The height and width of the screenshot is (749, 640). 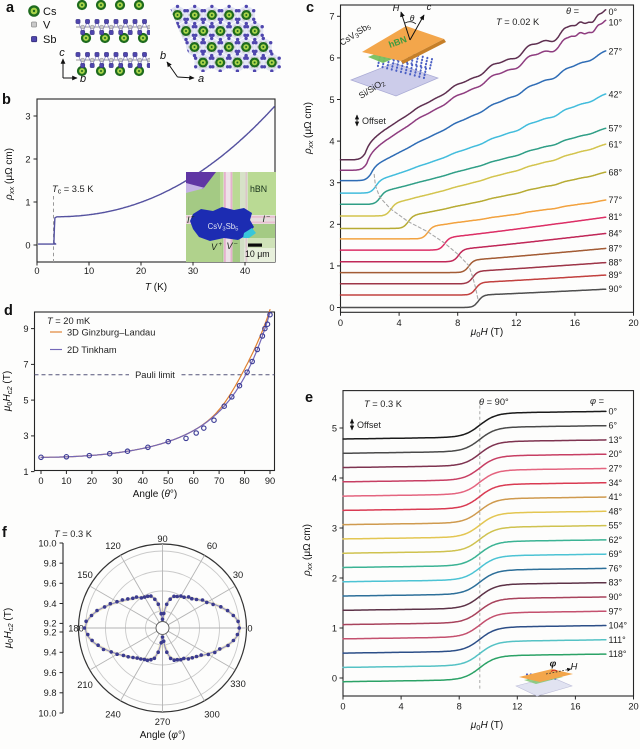 What do you see at coordinates (49, 40) in the screenshot?
I see `svg-text: Sb` at bounding box center [49, 40].